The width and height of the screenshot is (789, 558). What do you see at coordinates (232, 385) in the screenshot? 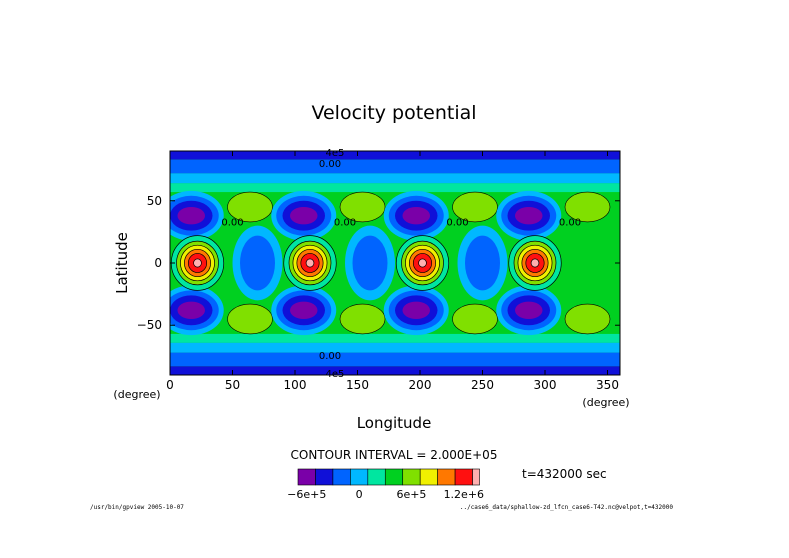
I see `x-tick-label: 50` at bounding box center [232, 385].